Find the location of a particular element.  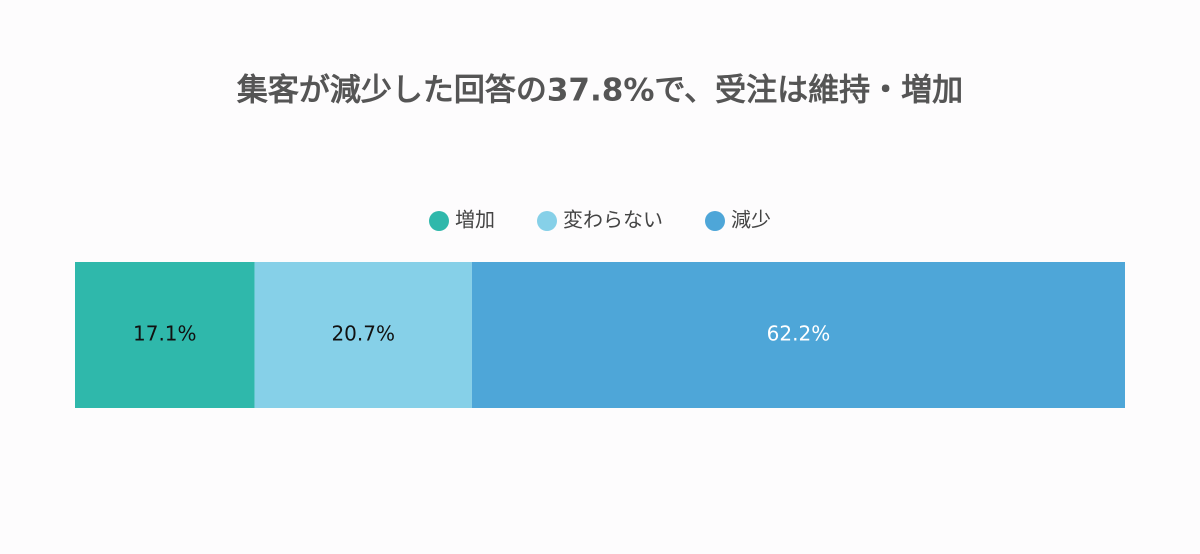

chart-title: 集客が減少した回答の37.8%で、受注は維持・増加 is located at coordinates (599, 91).